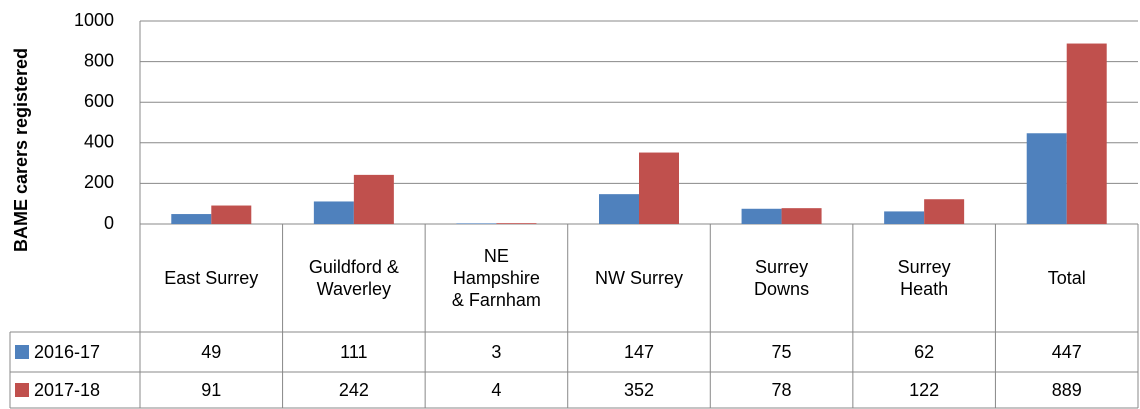 This screenshot has width=1140, height=409. I want to click on y-tick-label: 200, so click(99, 182).